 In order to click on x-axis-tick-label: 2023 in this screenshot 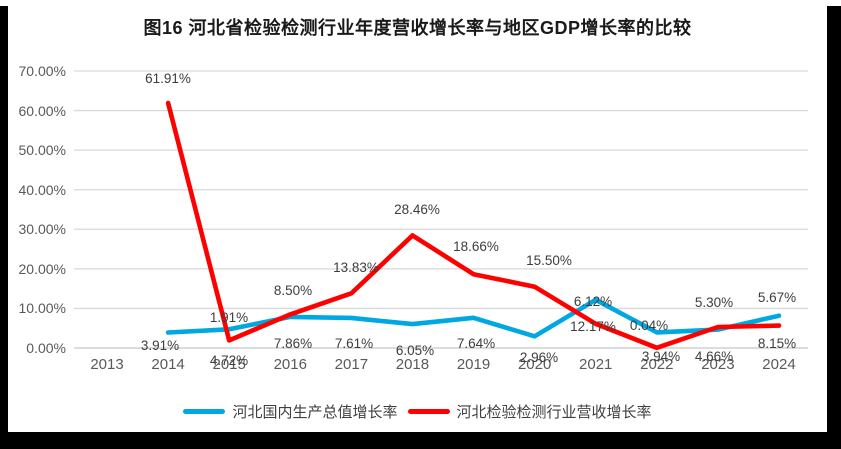, I will do `click(718, 364)`.